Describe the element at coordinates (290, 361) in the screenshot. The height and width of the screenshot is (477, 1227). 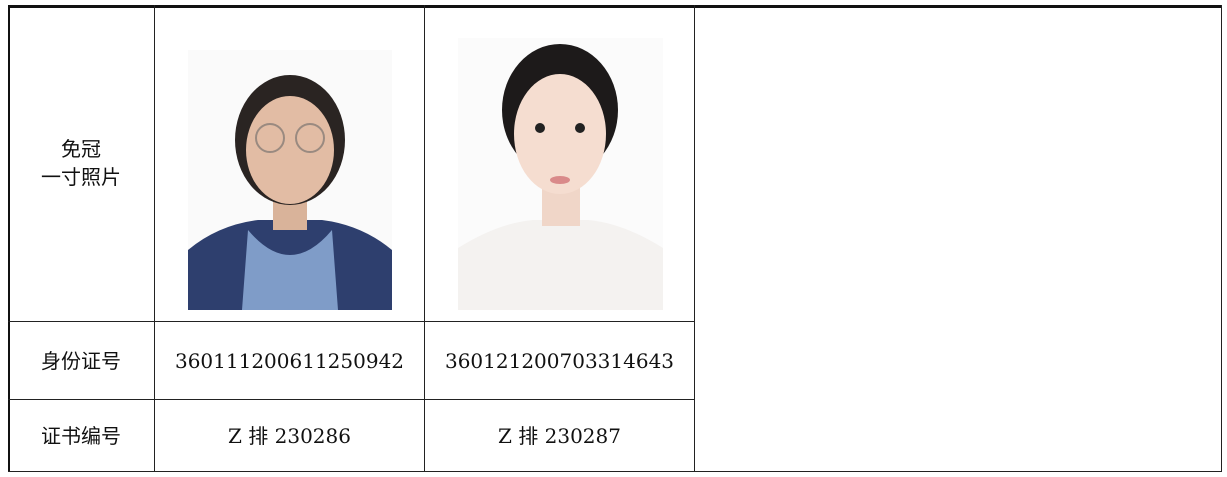
I see `id-number: 360111200611250942` at that location.